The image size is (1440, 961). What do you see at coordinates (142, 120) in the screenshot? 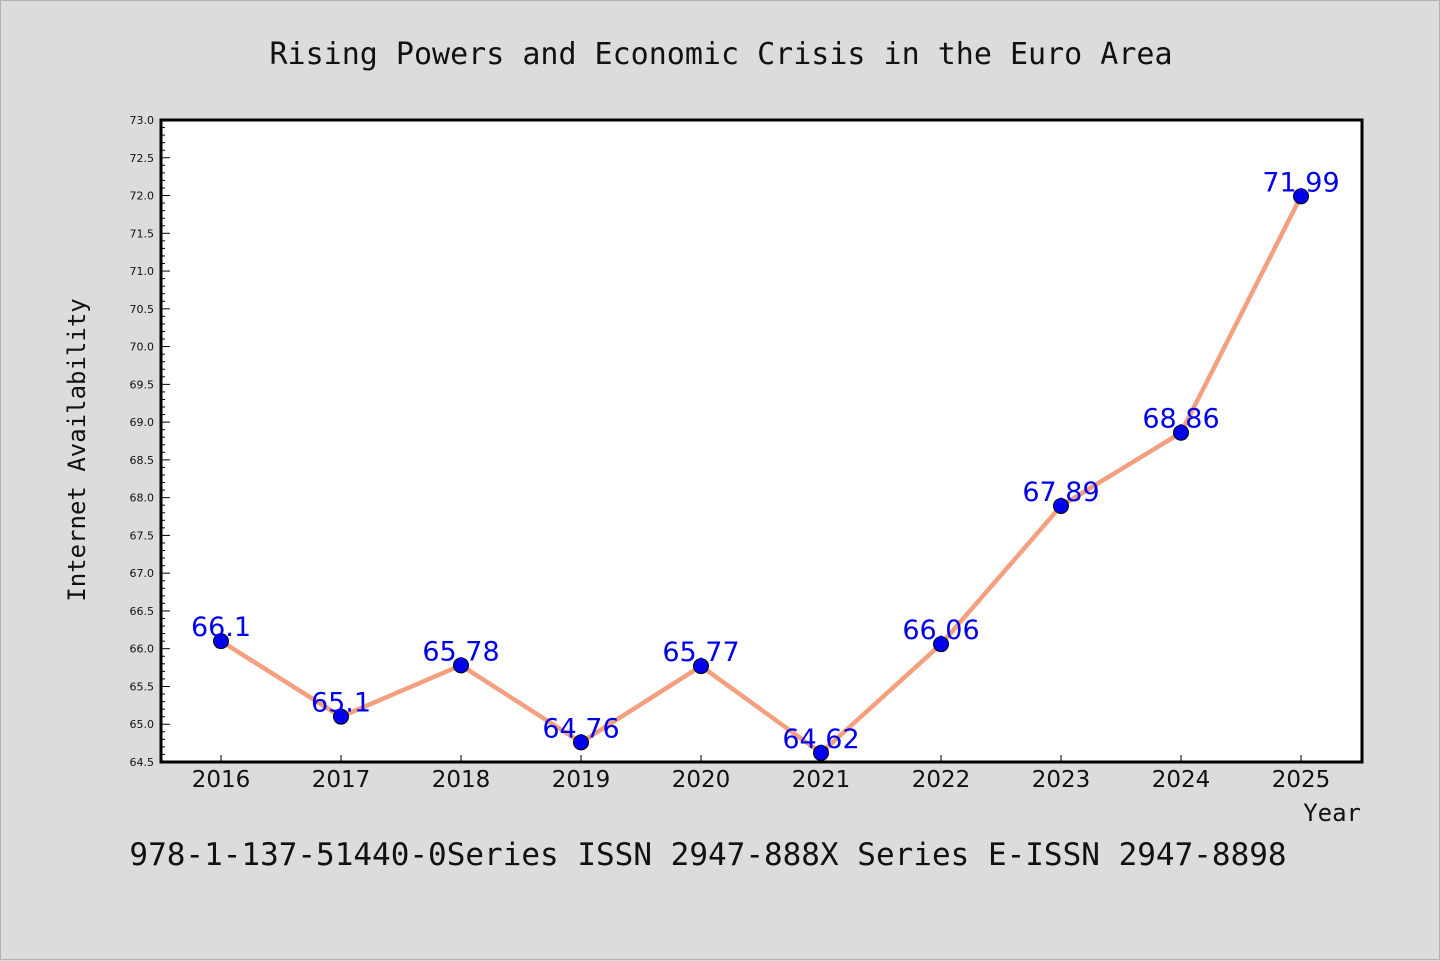
I see `y-tick-label: 73.0` at bounding box center [142, 120].